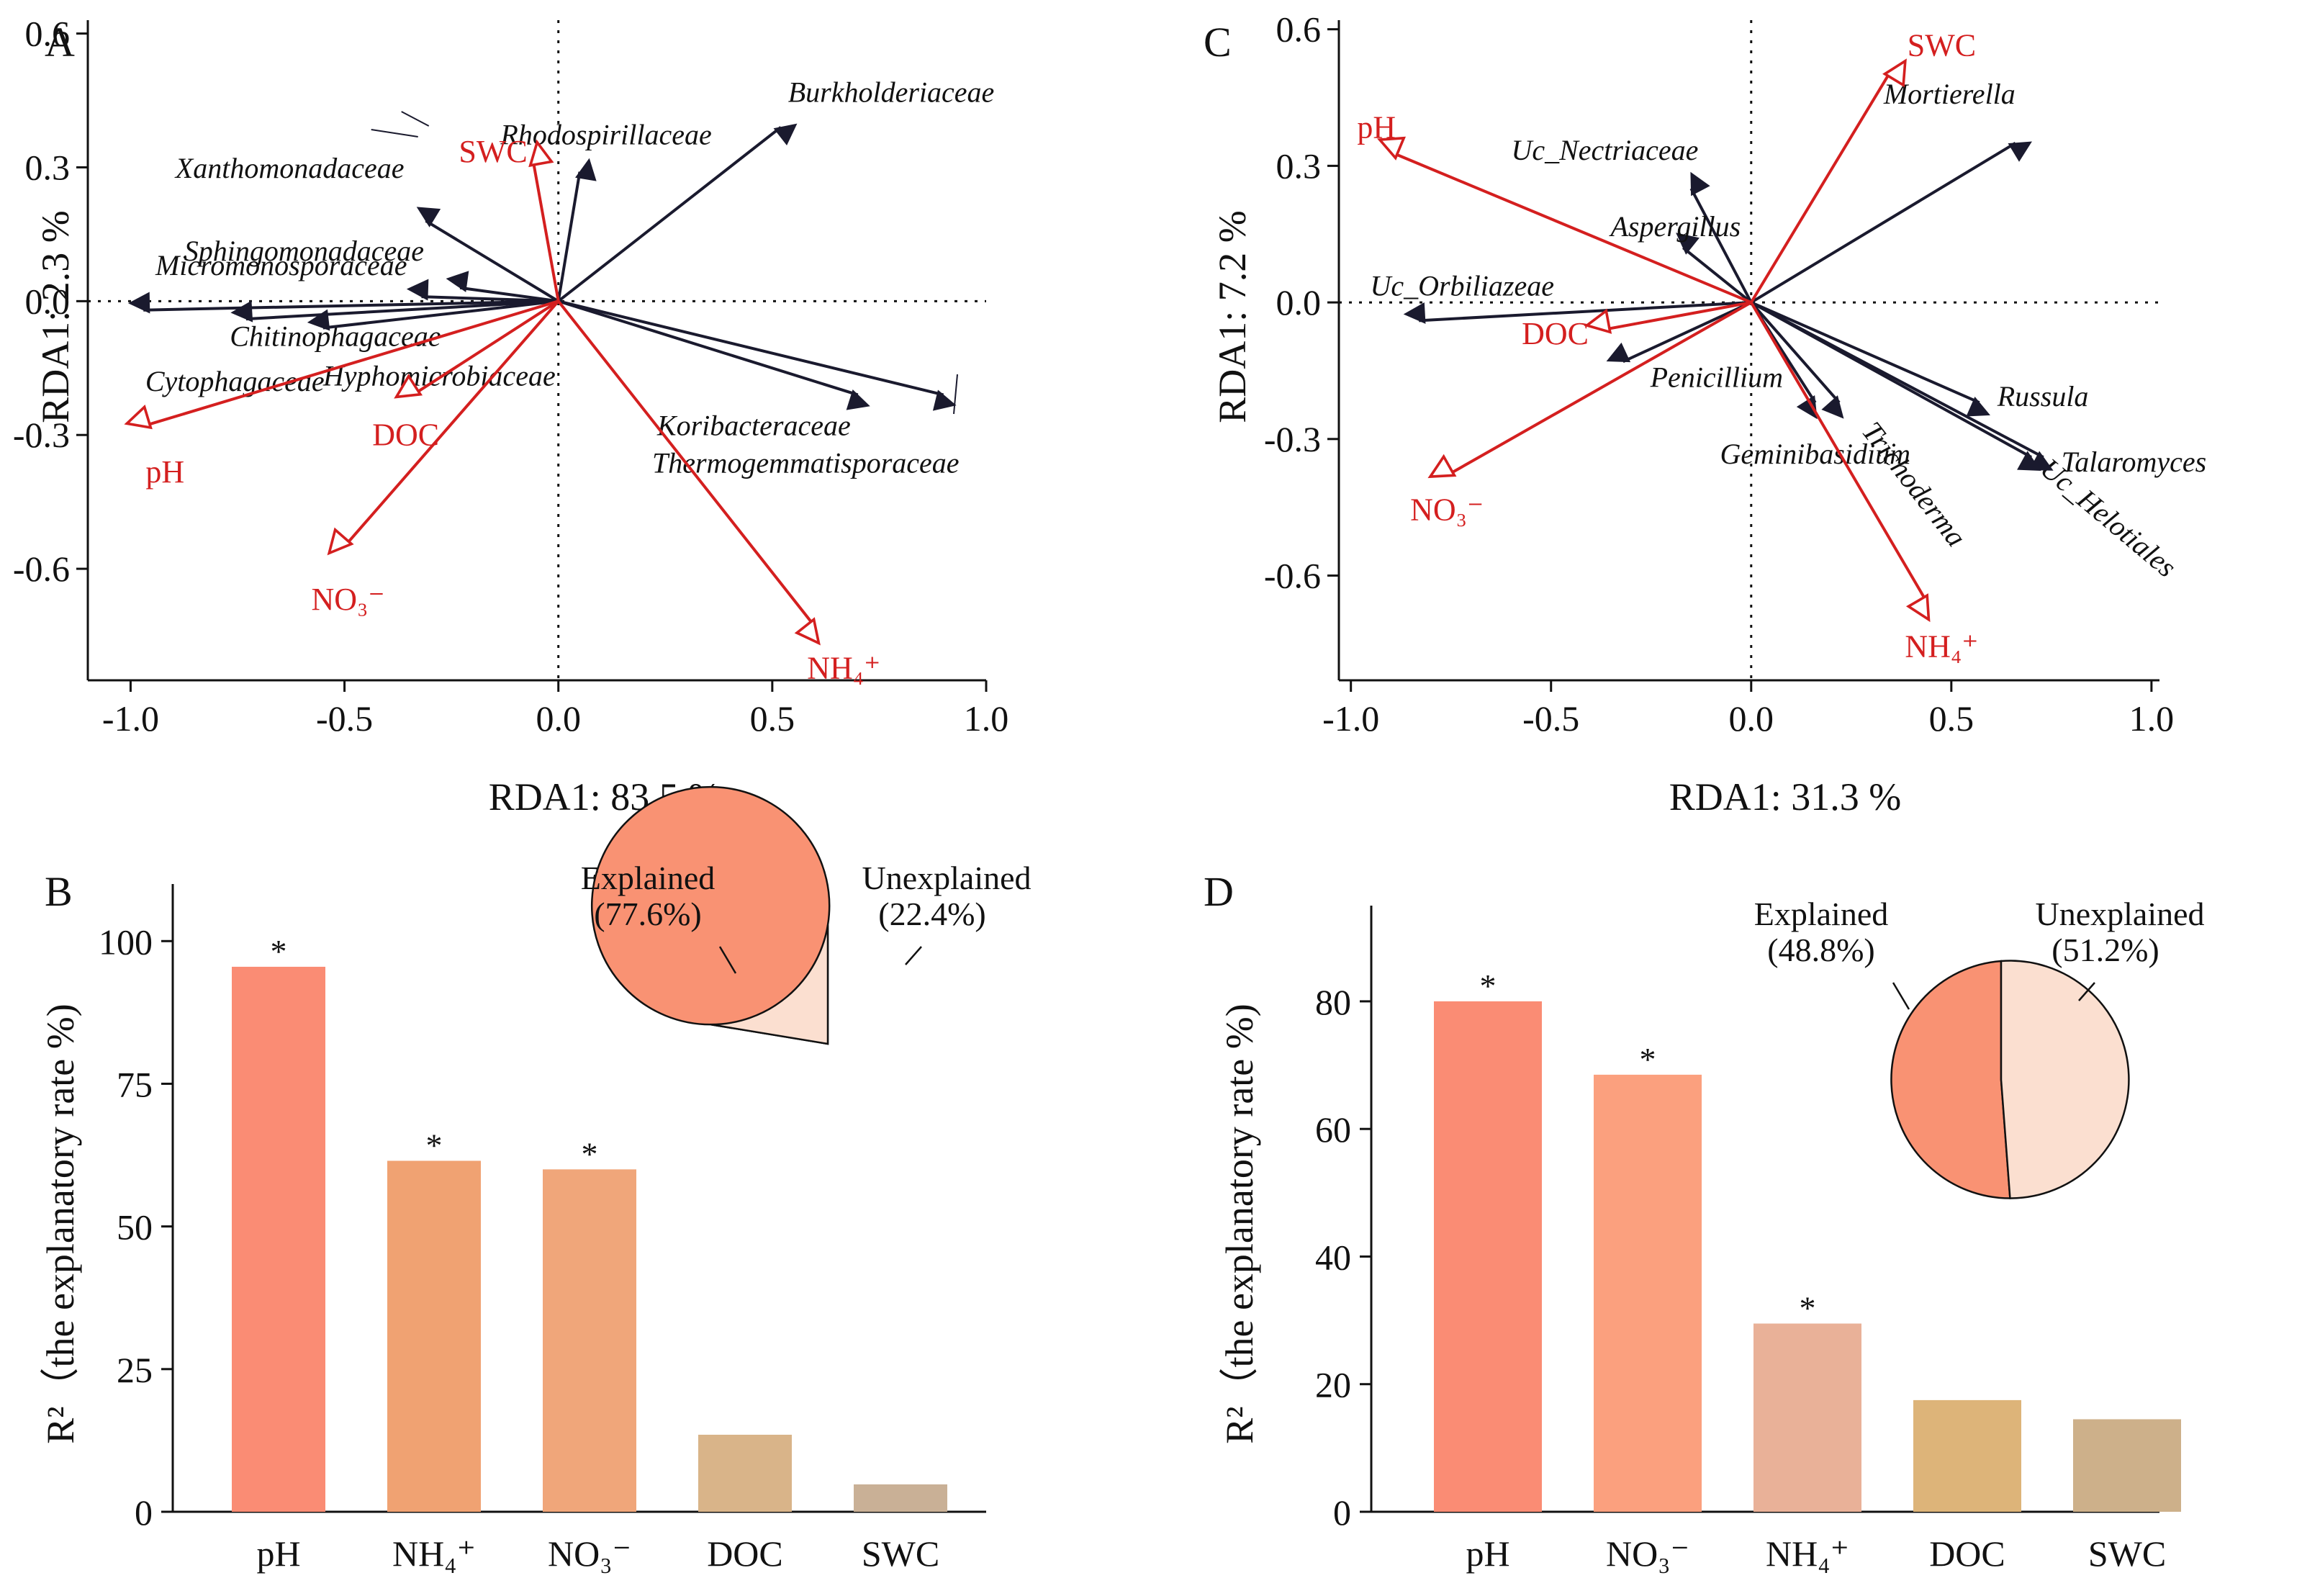  What do you see at coordinates (348, 599) in the screenshot?
I see `env-label-no: NO₃⁻` at bounding box center [348, 599].